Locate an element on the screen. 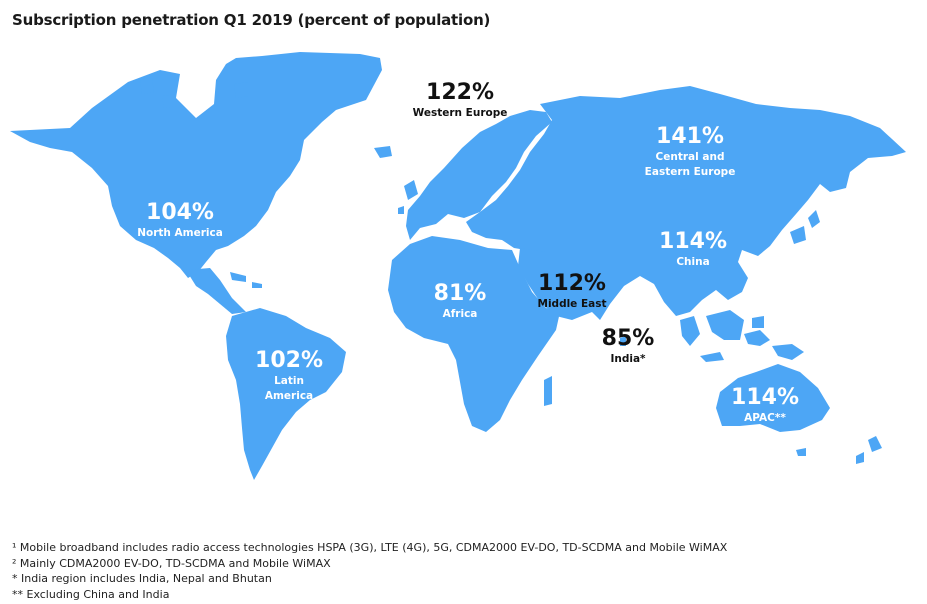  land-caribbean is located at coordinates (246, 280).